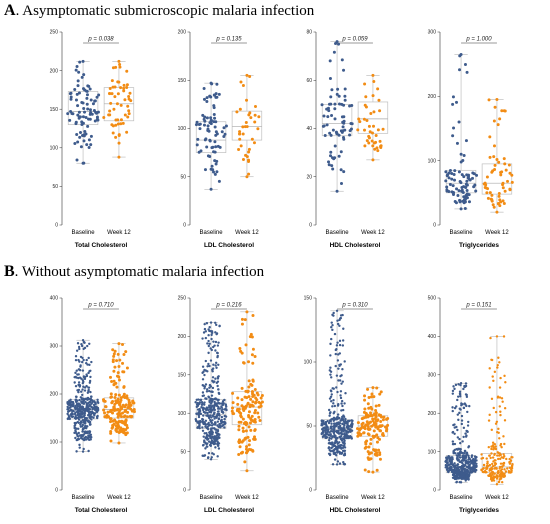  What do you see at coordinates (182, 414) in the screenshot?
I see `y-tick-label: 100` at bounding box center [182, 414].